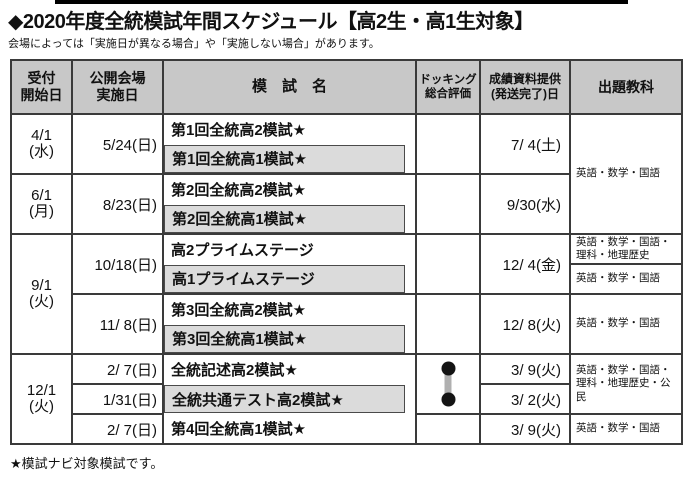  I want to click on exam-name-cell: 全統共通テスト高2模試★, so click(289, 399).